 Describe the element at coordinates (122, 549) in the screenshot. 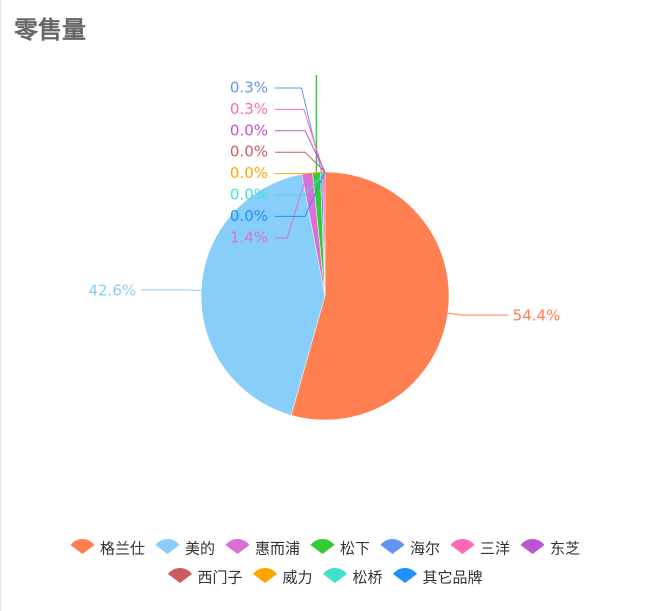

I see `legend-label: 格兰仕` at that location.